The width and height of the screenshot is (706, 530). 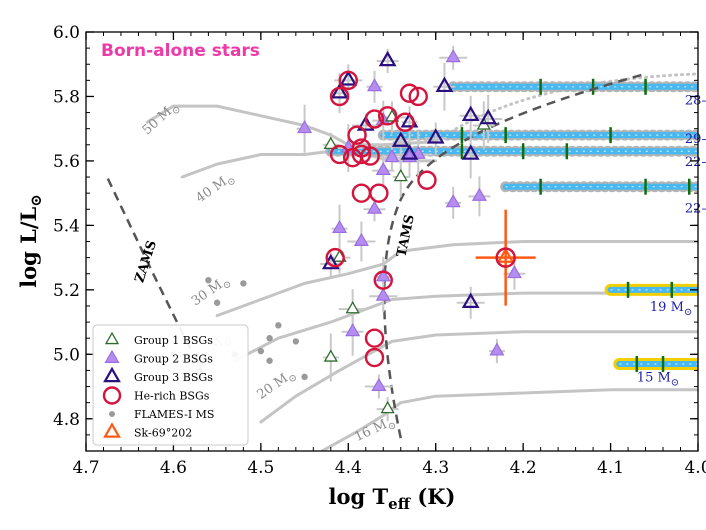 I want to click on legend-group3-icon, so click(x=112, y=374).